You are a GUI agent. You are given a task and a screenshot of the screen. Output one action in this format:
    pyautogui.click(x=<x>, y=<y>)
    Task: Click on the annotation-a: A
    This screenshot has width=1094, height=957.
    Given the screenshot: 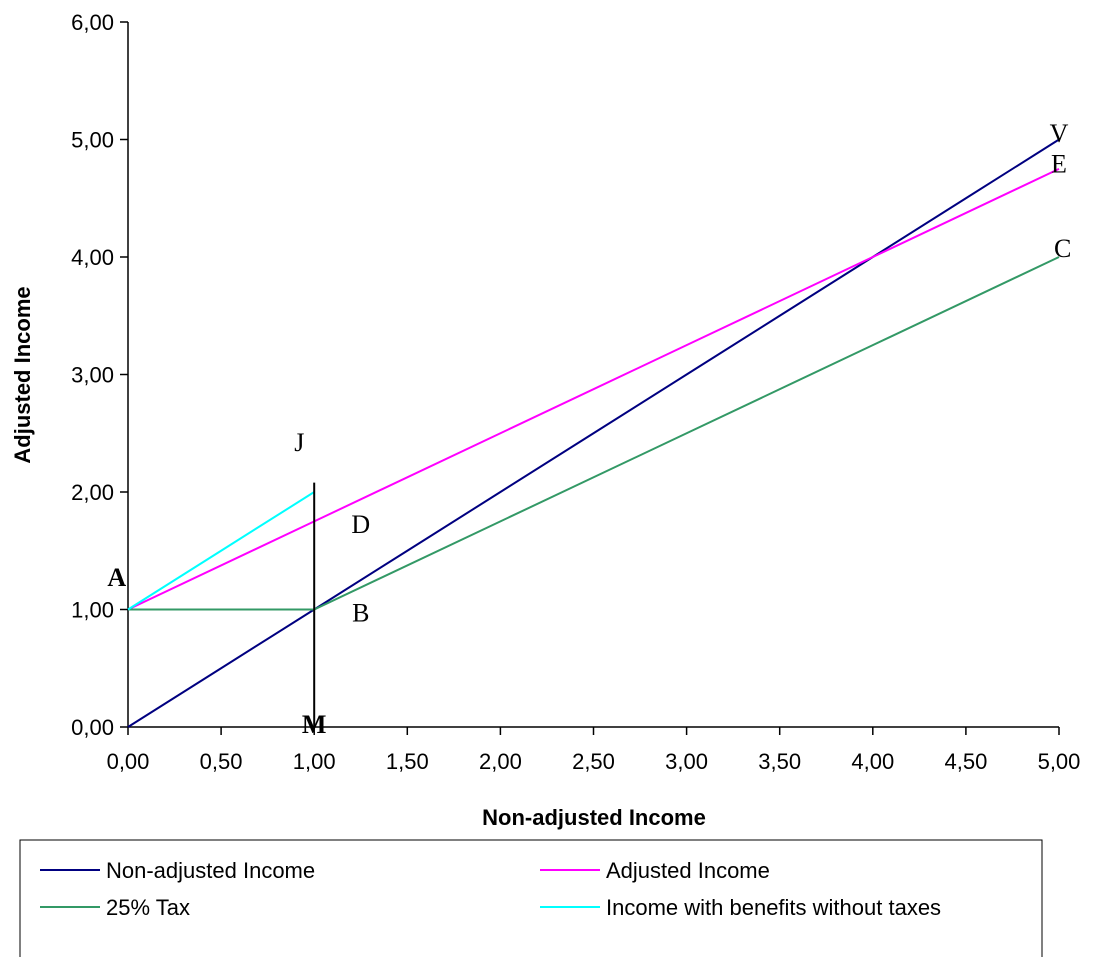 What is the action you would take?
    pyautogui.click(x=116, y=577)
    